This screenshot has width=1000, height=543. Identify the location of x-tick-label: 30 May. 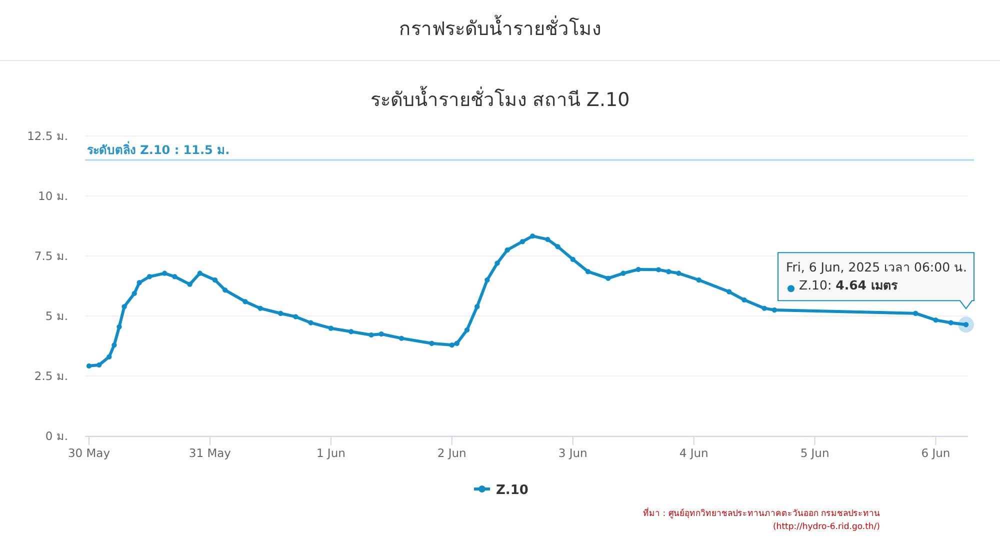
(89, 453).